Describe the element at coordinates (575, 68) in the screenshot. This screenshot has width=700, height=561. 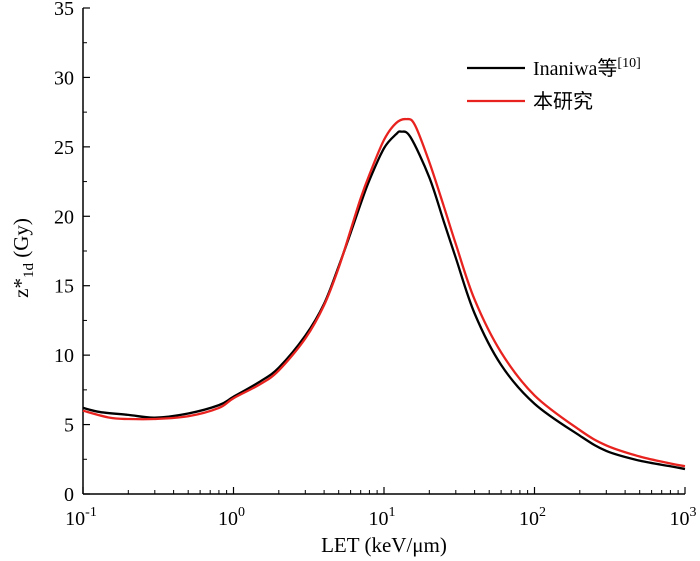
I see `legend-label-text: Inaniwa等` at that location.